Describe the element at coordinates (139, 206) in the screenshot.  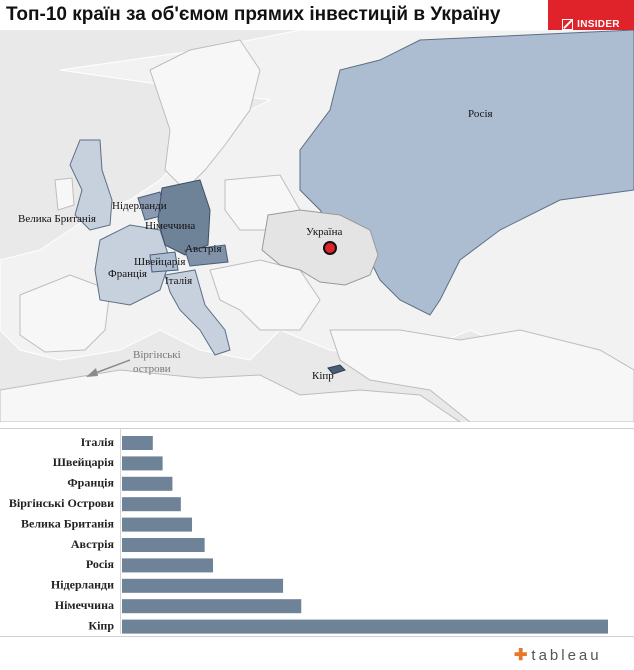
I see `label-netherlands: Нідерланди` at that location.